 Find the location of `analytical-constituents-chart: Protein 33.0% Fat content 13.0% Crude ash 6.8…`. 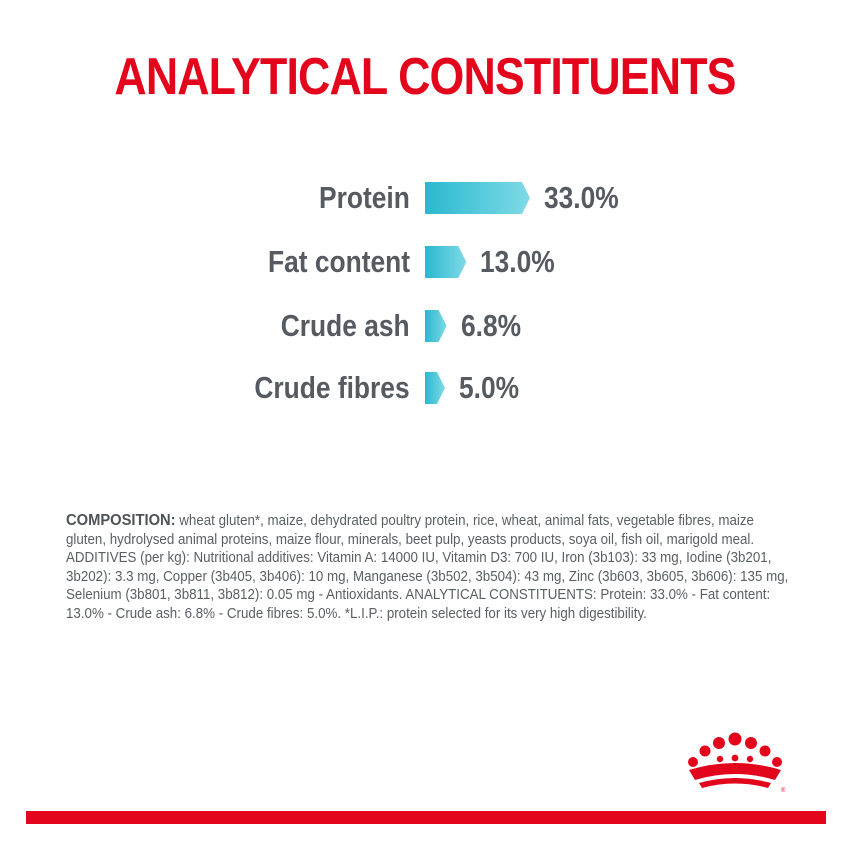

analytical-constituents-chart: Protein 33.0% Fat content 13.0% Crude ash 6.8… is located at coordinates (436, 292).